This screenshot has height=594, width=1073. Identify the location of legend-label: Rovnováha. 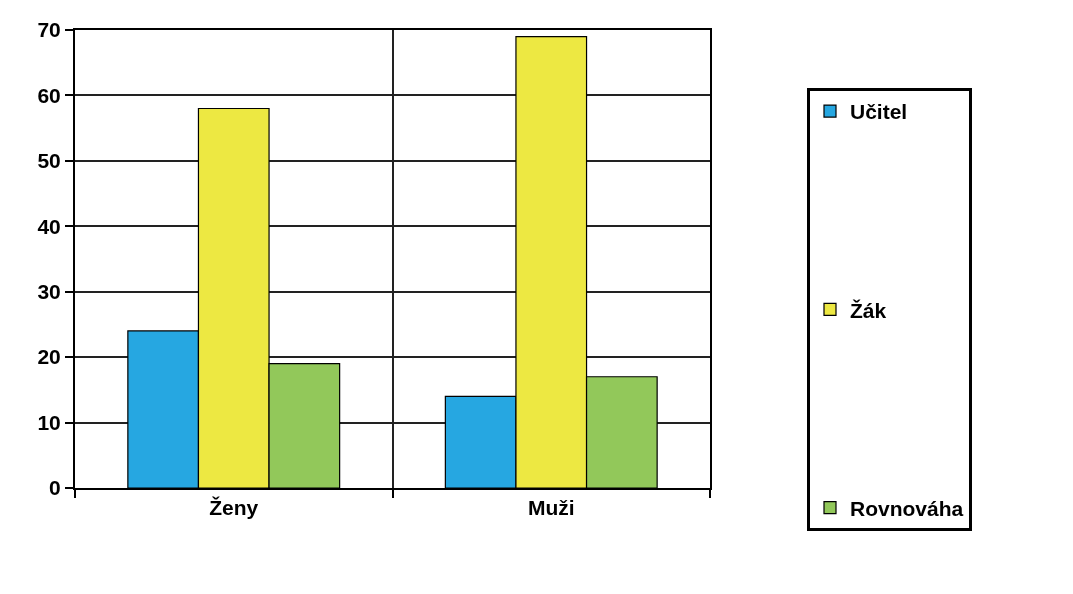
(907, 508).